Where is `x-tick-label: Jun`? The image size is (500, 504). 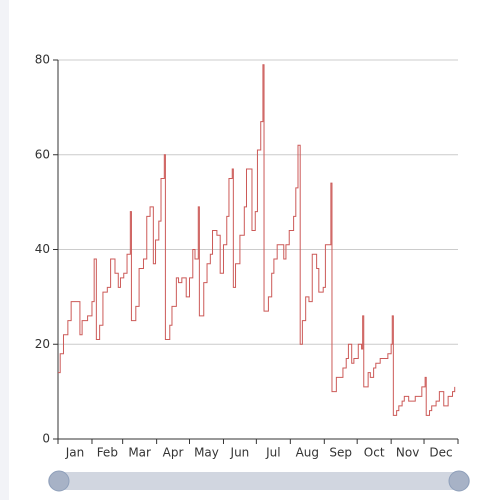
x-tick-label: Jun is located at coordinates (240, 453).